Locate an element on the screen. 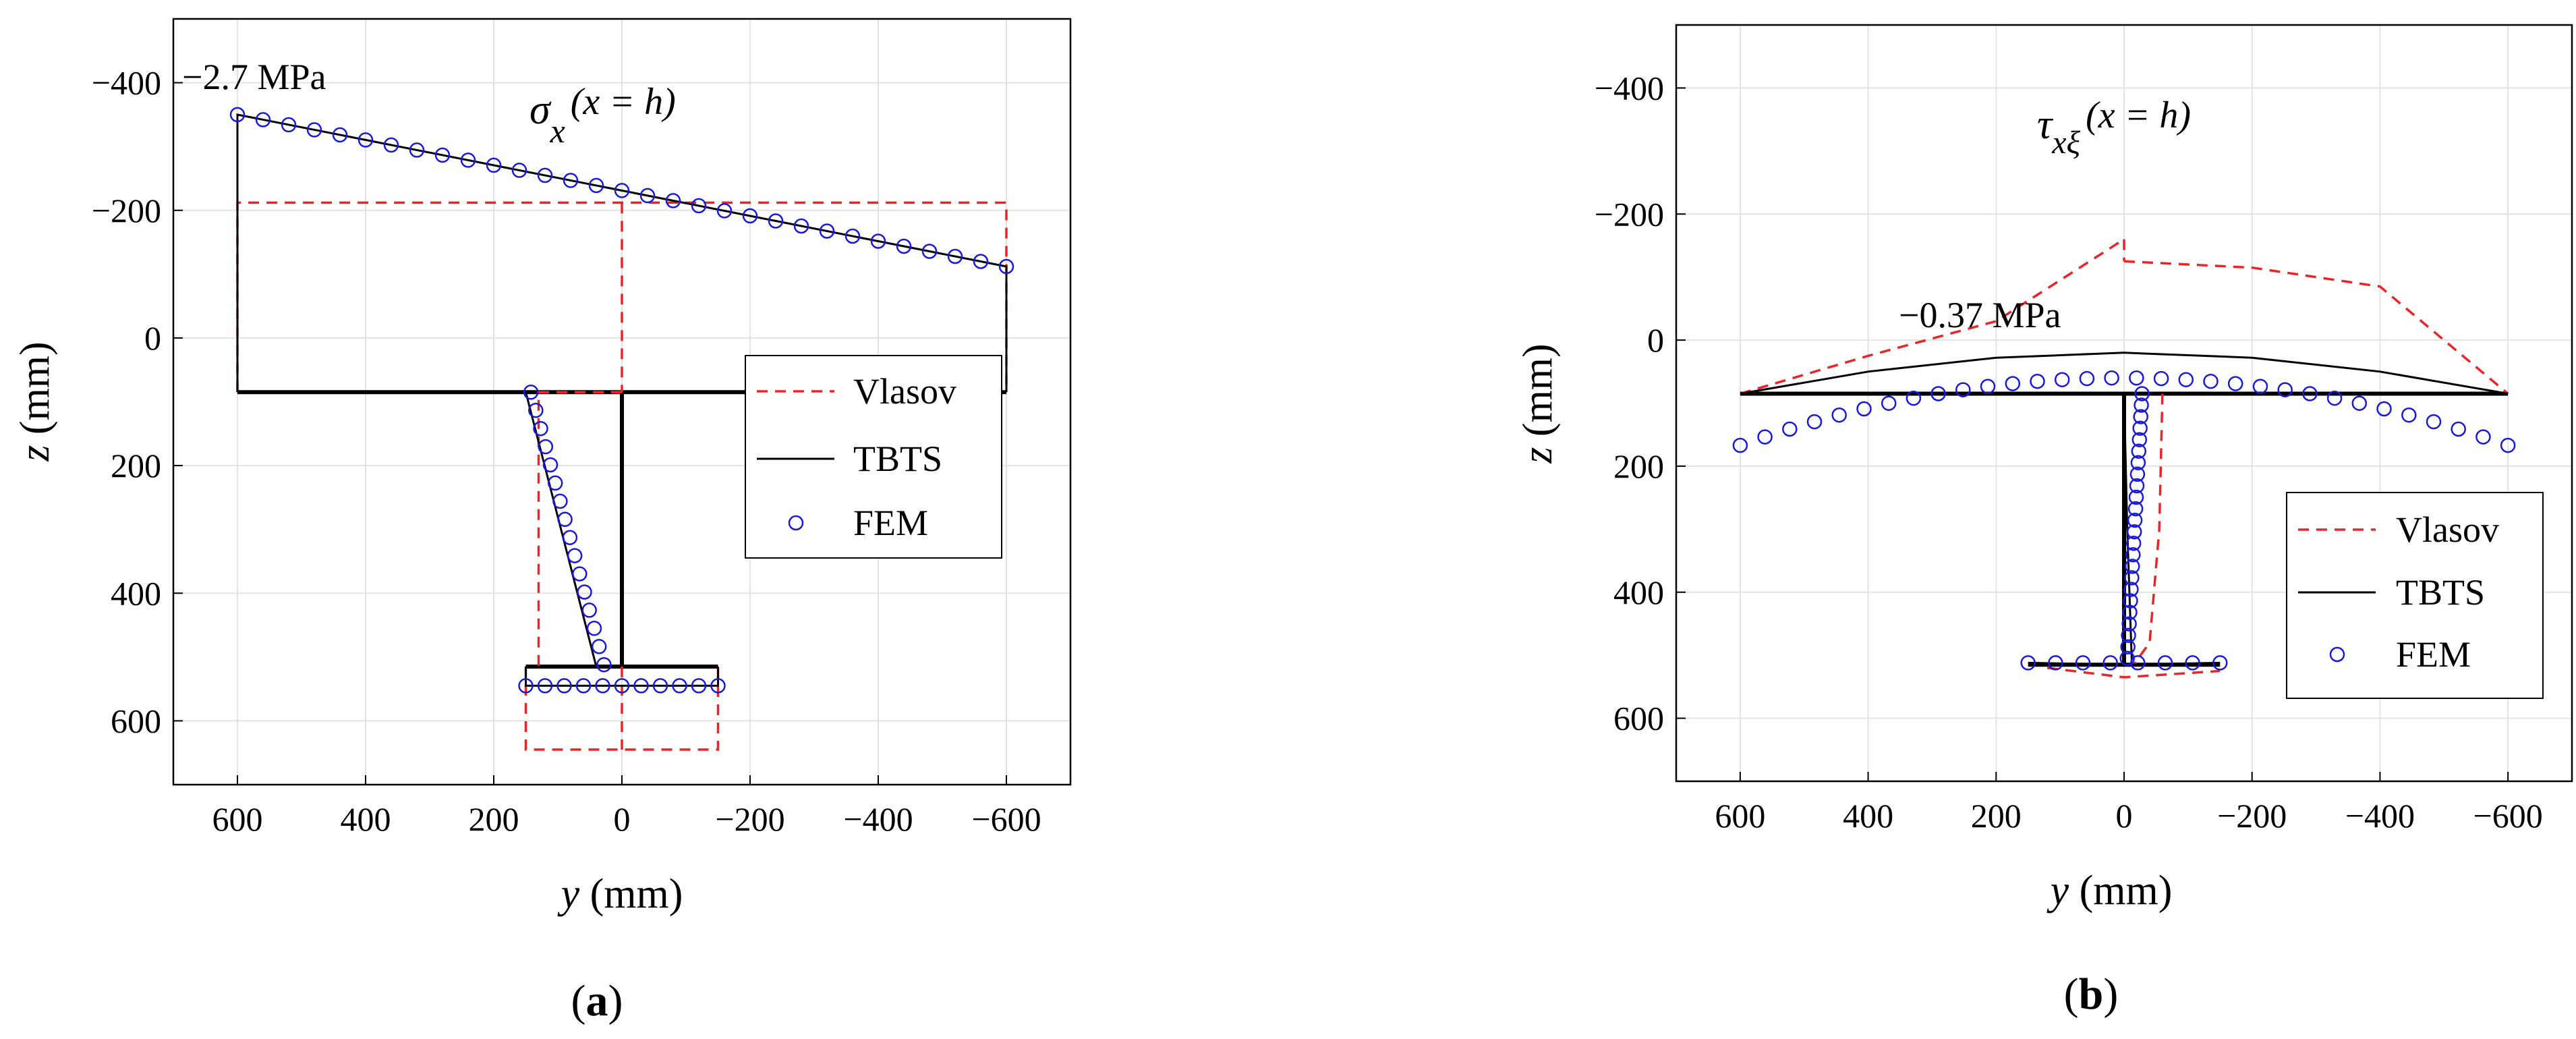  title-b-symbol: τ is located at coordinates (2045, 125).